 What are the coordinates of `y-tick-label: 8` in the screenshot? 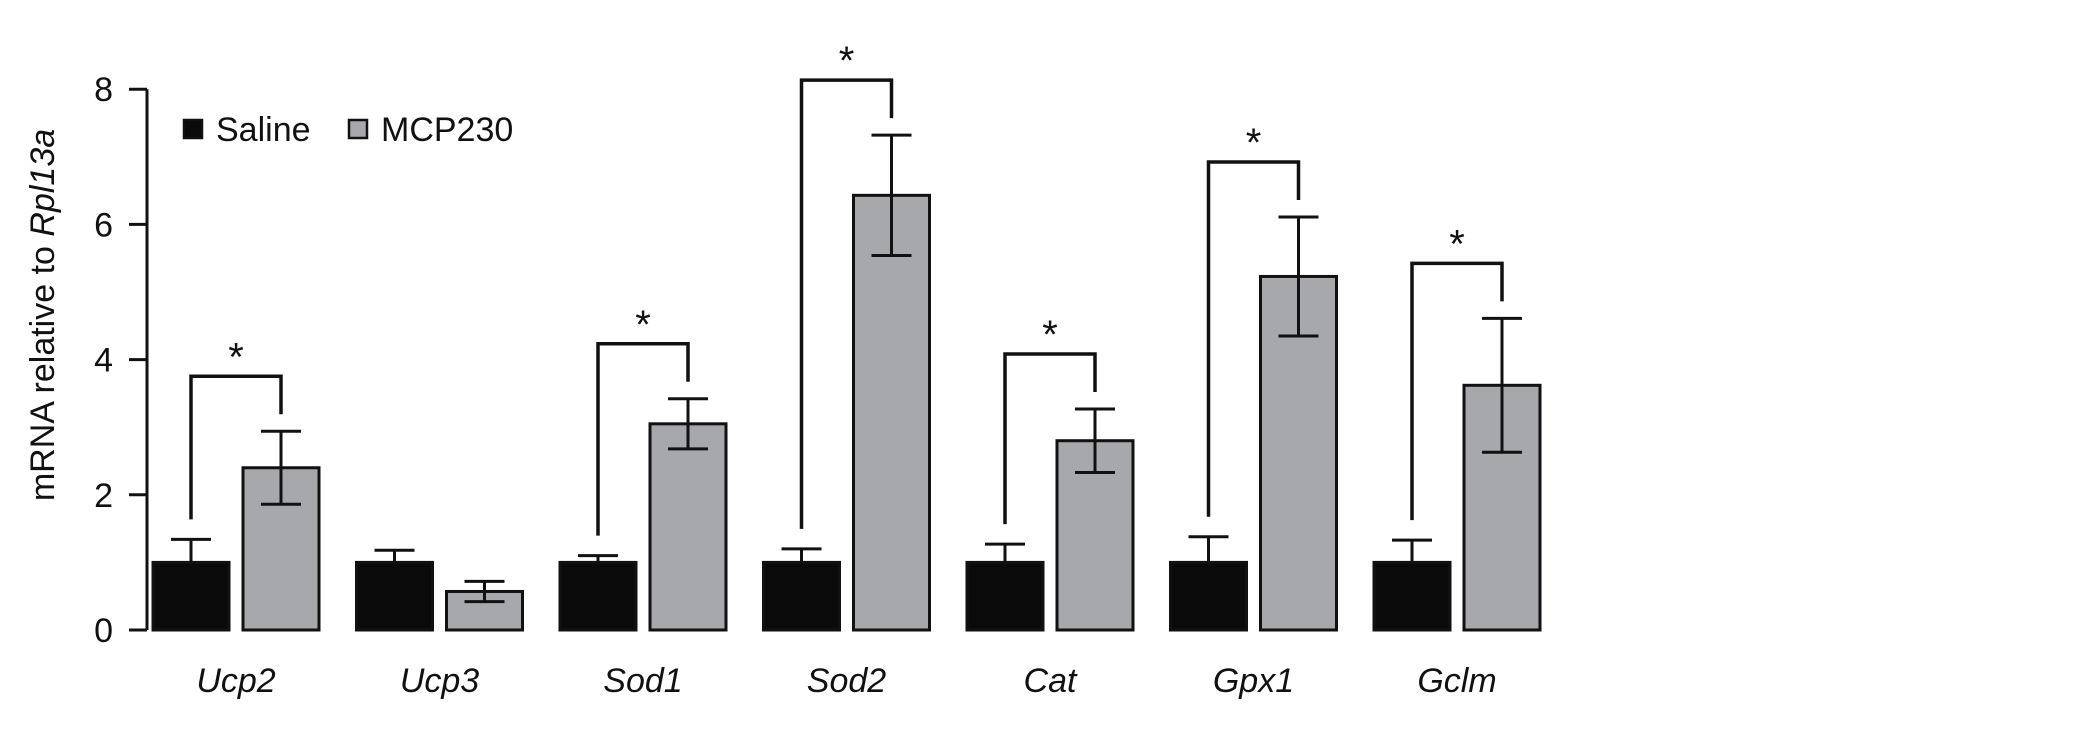 It's located at (103, 90).